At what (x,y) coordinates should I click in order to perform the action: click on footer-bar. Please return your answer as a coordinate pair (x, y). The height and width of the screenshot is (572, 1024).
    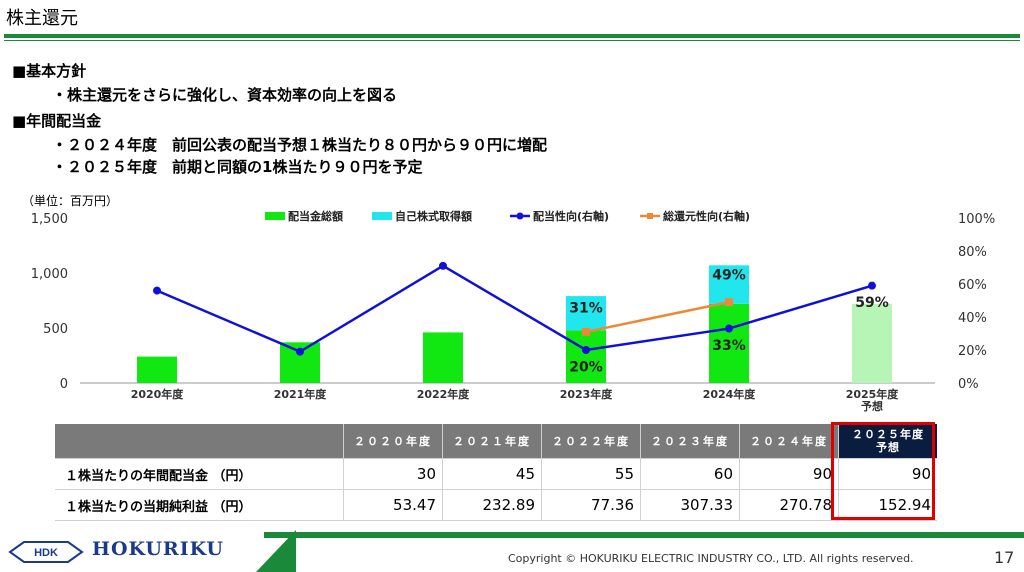
    Looking at the image, I should click on (644, 535).